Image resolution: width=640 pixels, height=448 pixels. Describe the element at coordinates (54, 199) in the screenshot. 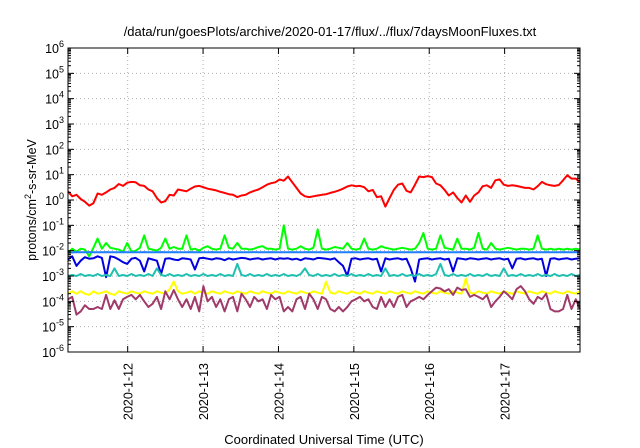

I see `y-tick-label: 10⁰` at that location.